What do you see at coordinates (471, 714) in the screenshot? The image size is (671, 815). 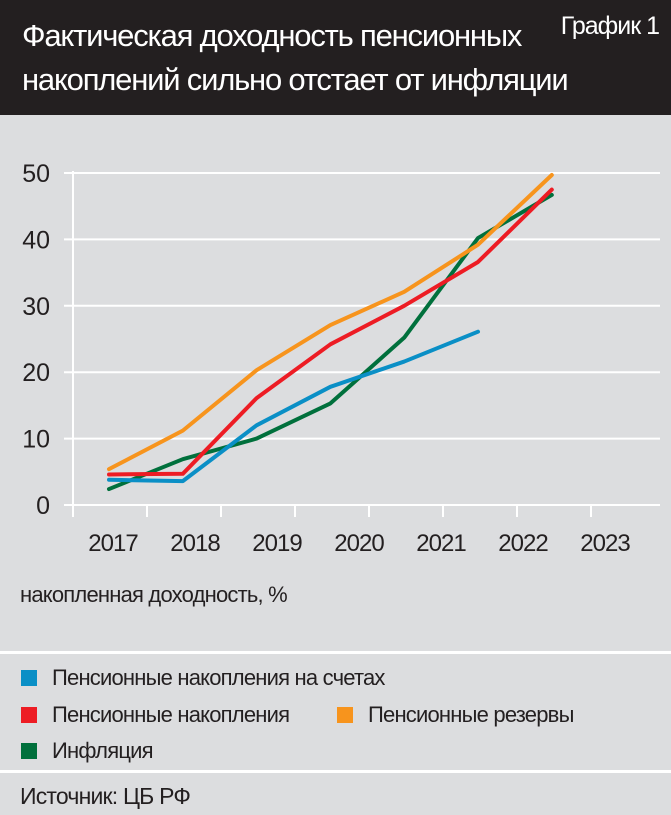 I see `legend-label: Пенсионные резервы` at bounding box center [471, 714].